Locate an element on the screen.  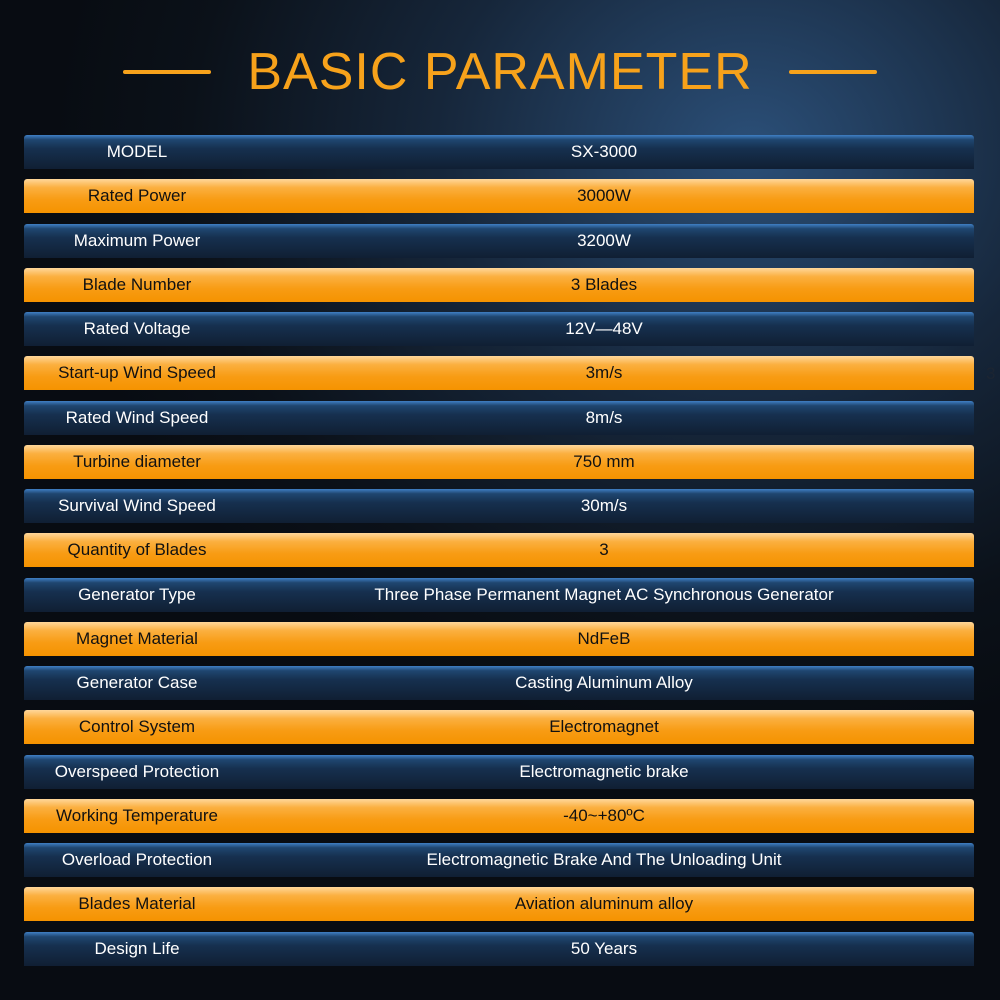
table-row: Blades Material Aviation aluminum alloy is located at coordinates (499, 904).